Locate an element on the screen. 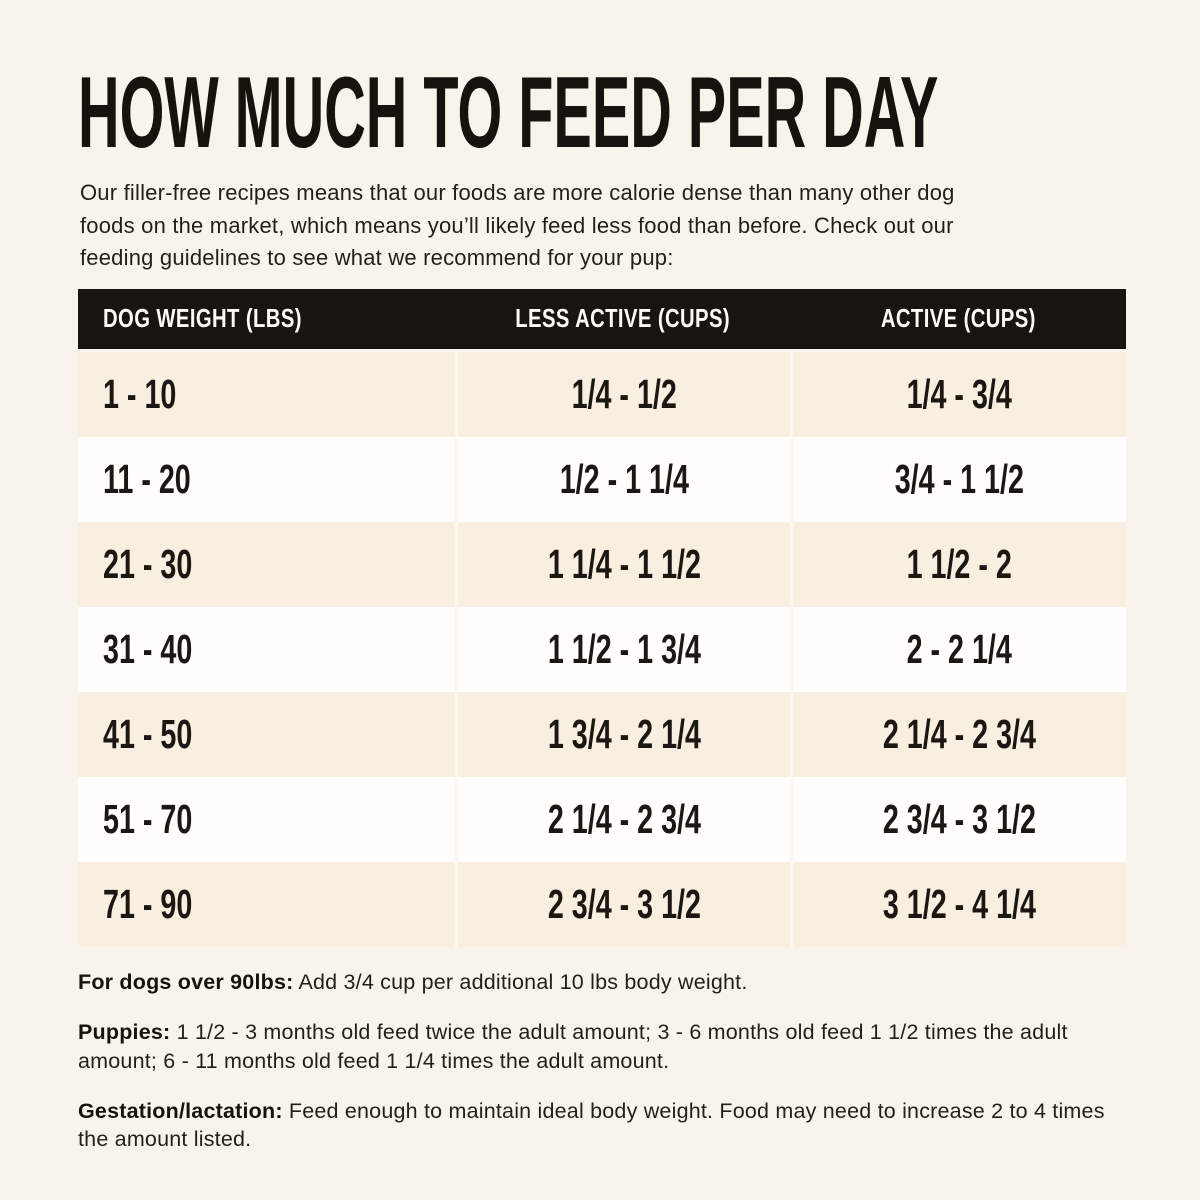 The width and height of the screenshot is (1200, 1200). table-row: 31 - 40 1 1/2 - 1 3/4 2 - 2 1/4 is located at coordinates (602, 649).